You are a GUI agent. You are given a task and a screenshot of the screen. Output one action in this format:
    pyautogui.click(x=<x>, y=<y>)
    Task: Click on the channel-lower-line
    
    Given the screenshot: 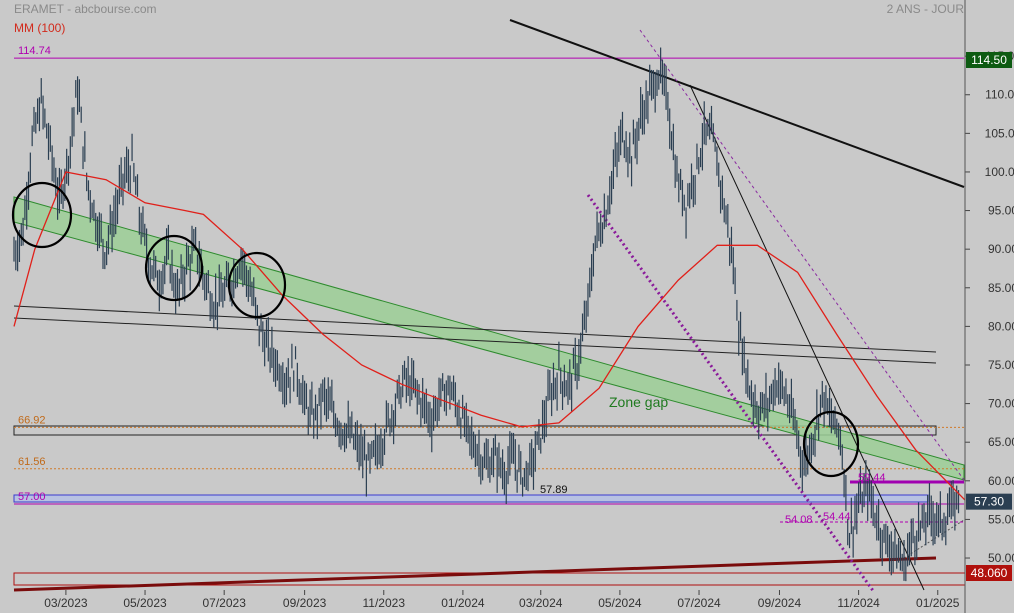 What is the action you would take?
    pyautogui.click(x=475, y=340)
    